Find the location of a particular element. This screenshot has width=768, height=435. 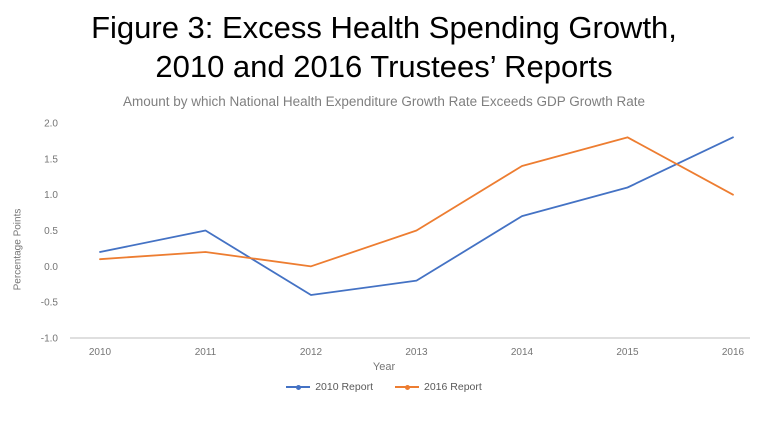

x-tick-label: 2016 is located at coordinates (733, 352).